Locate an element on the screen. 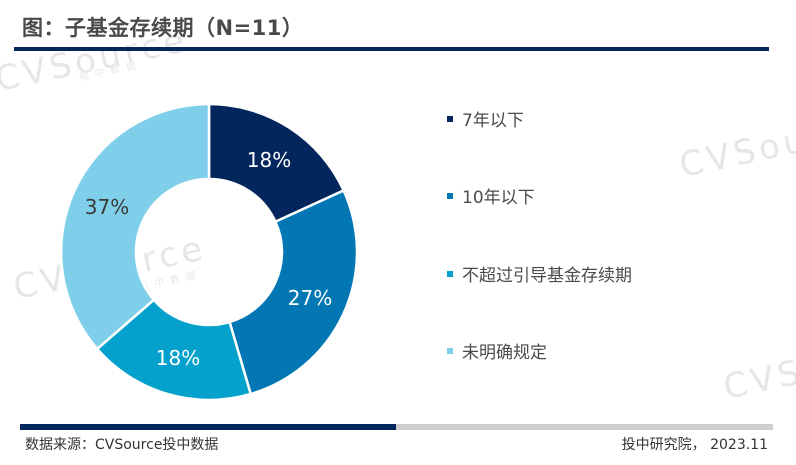 Image resolution: width=796 pixels, height=465 pixels. legend-item-unspecified: 未明确规定 is located at coordinates (497, 350).